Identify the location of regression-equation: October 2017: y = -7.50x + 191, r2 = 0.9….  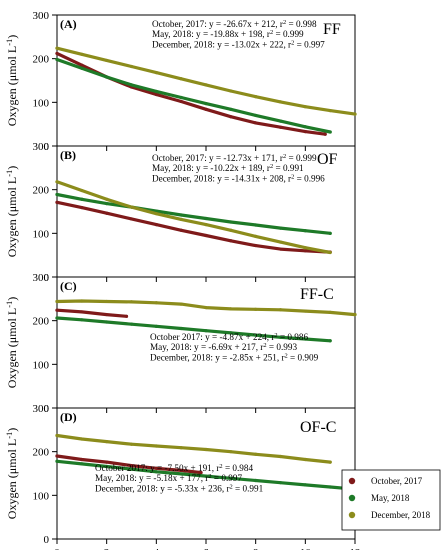
(174, 468).